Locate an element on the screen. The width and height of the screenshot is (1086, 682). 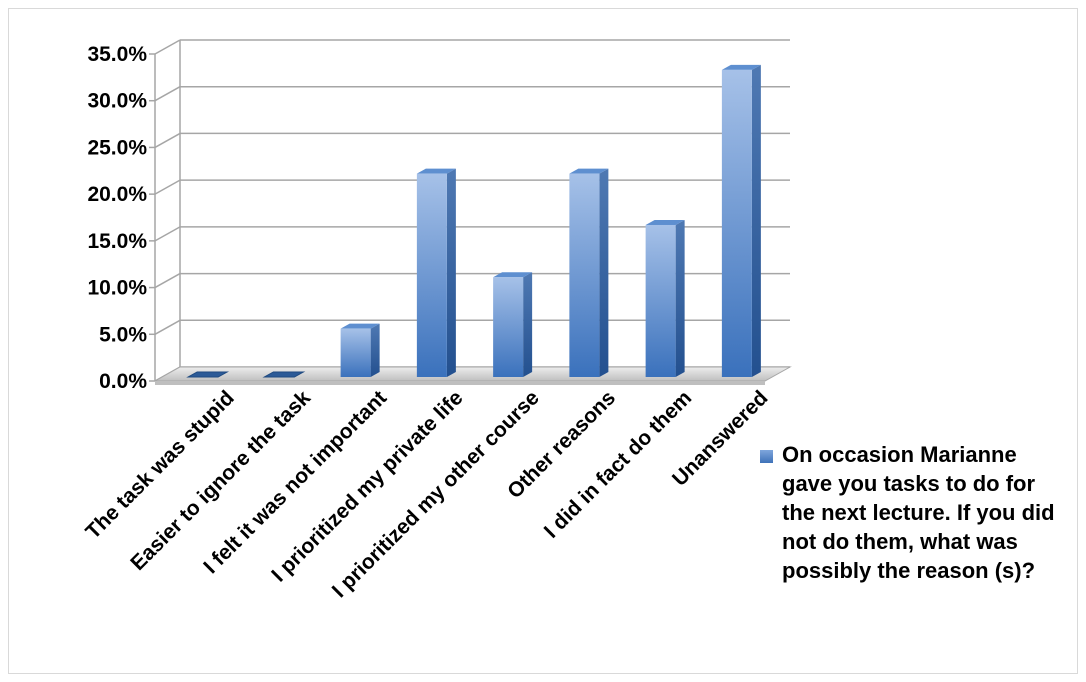
floor-edge is located at coordinates (460, 383).